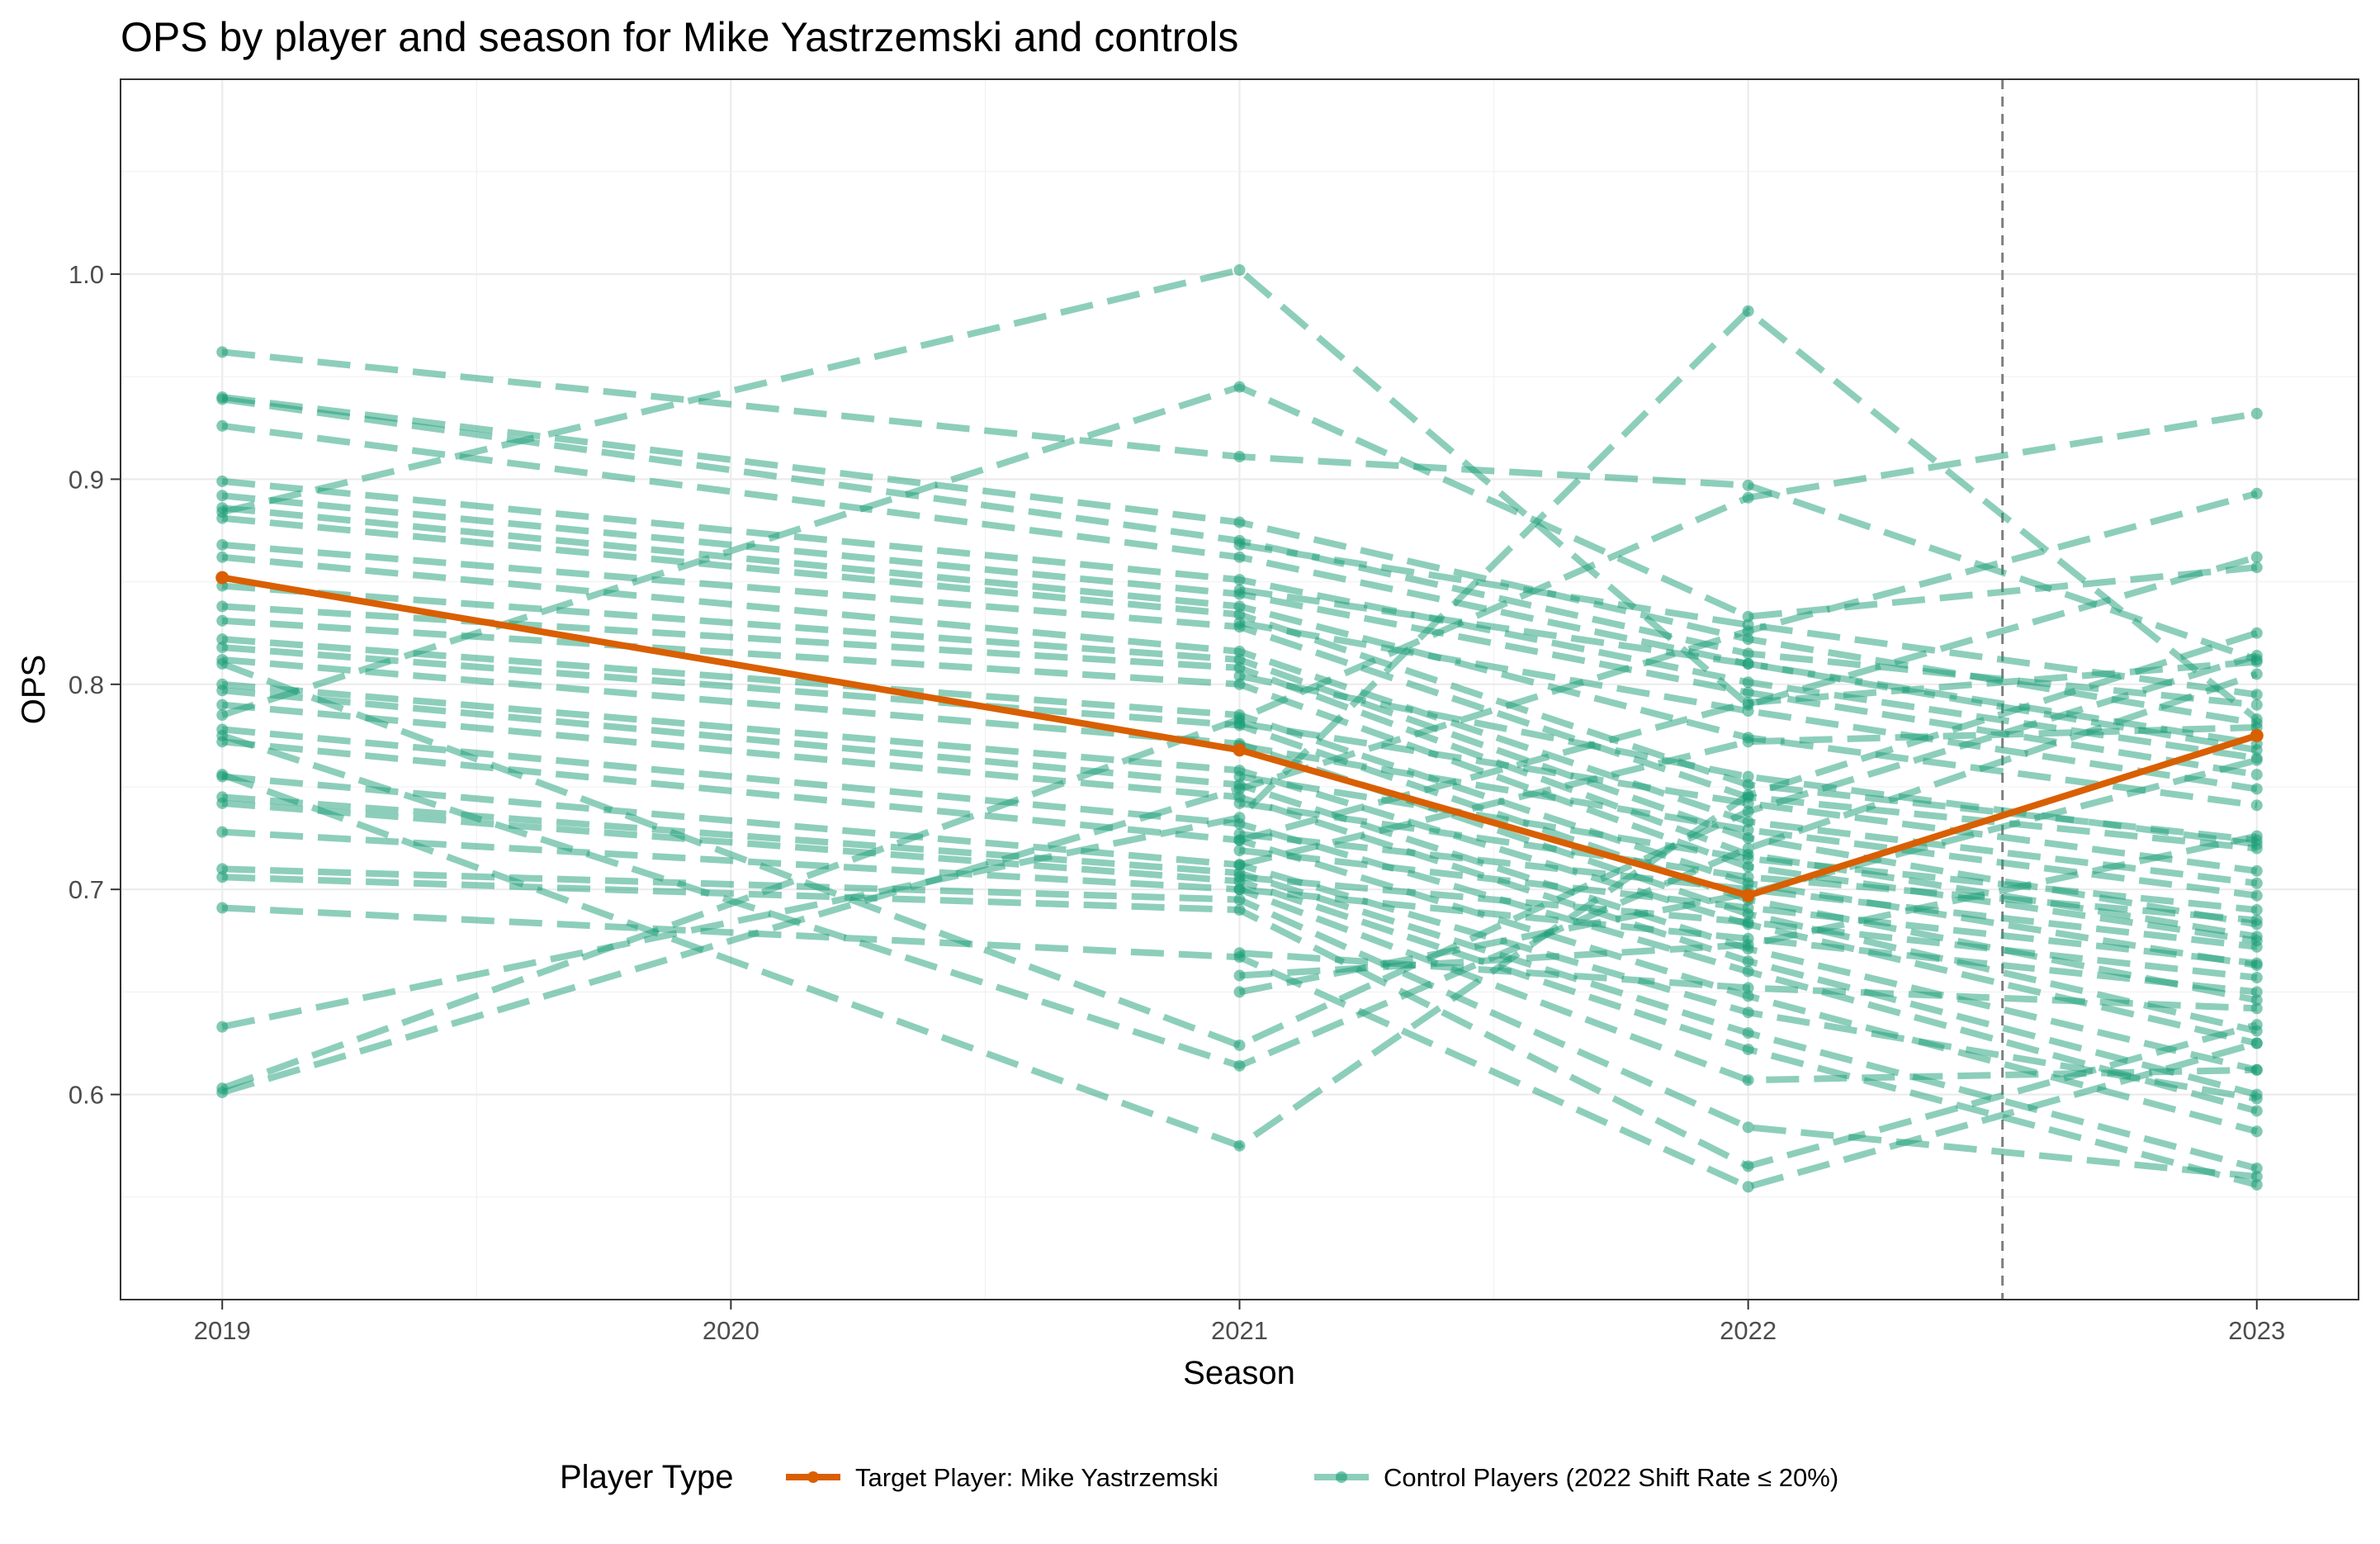 The image size is (2380, 1544). Describe the element at coordinates (86, 480) in the screenshot. I see `y-tick-label: 0.9` at that location.